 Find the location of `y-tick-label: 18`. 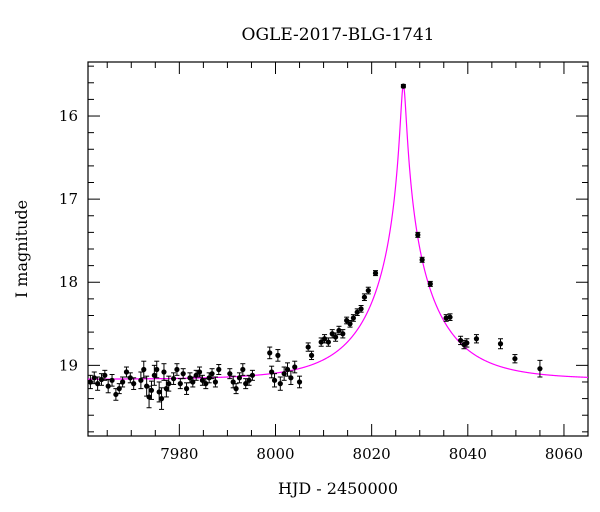

y-tick-label: 18 is located at coordinates (68, 282).